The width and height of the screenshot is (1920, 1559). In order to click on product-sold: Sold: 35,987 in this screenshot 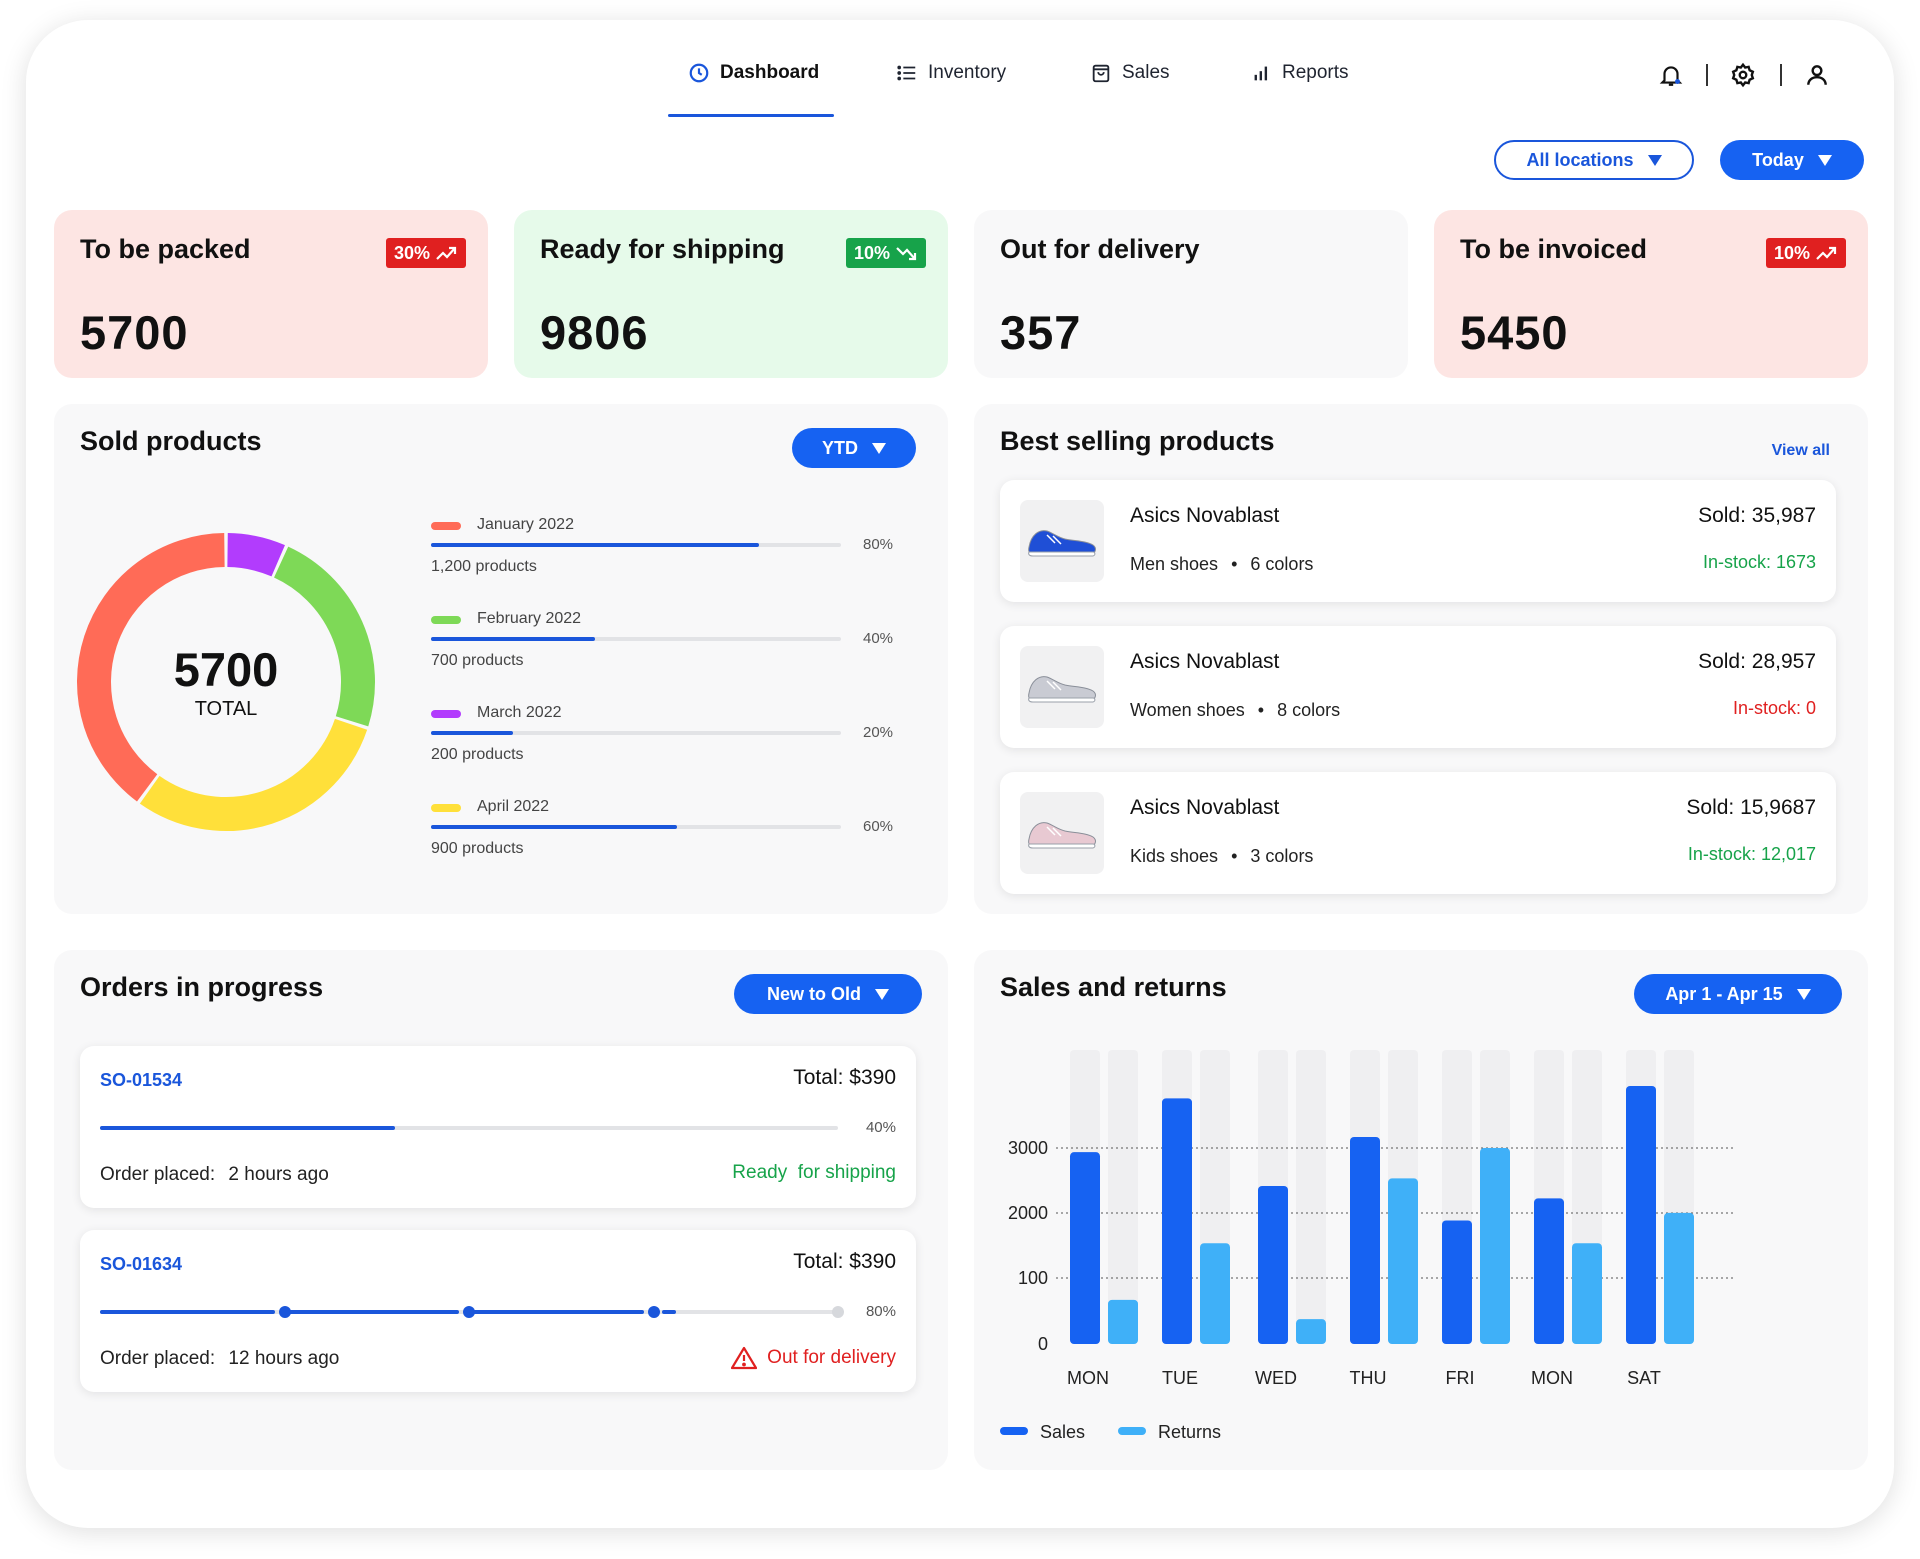, I will do `click(1757, 515)`.